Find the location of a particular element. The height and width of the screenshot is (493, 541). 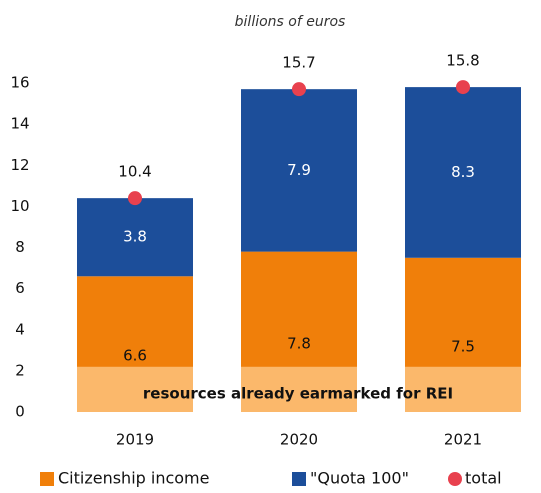

value-label: 7.8 is located at coordinates (299, 343).